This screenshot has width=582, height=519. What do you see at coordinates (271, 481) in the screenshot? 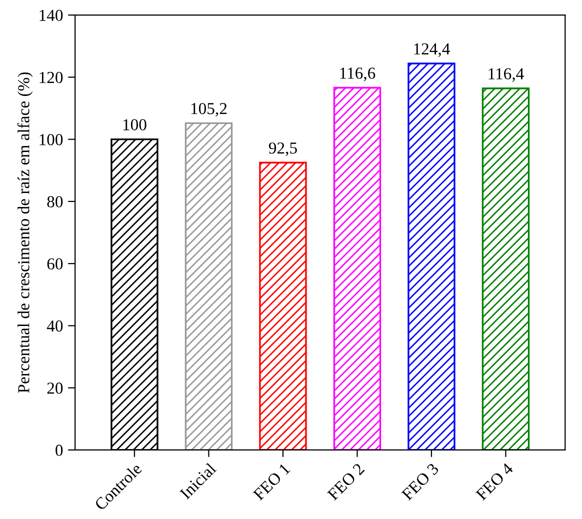
I see `x-tick-label: FEO 1` at bounding box center [271, 481].